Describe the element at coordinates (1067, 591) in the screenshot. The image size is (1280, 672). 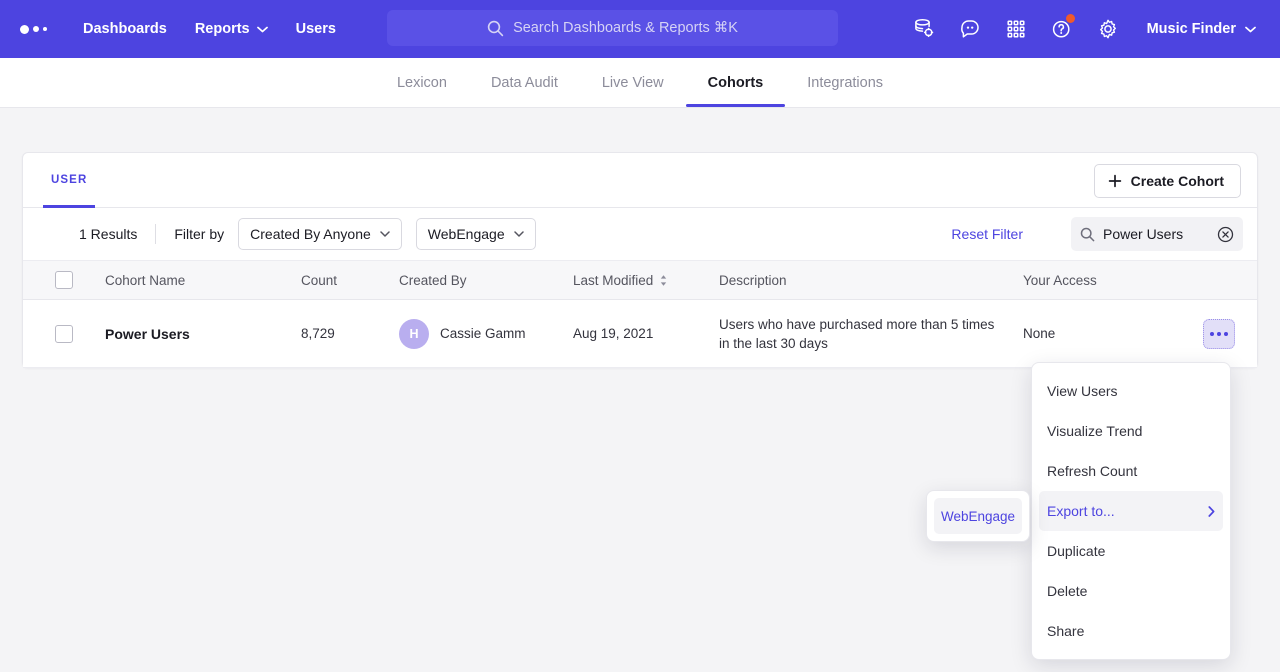
I see `context-menu-label: Delete` at that location.